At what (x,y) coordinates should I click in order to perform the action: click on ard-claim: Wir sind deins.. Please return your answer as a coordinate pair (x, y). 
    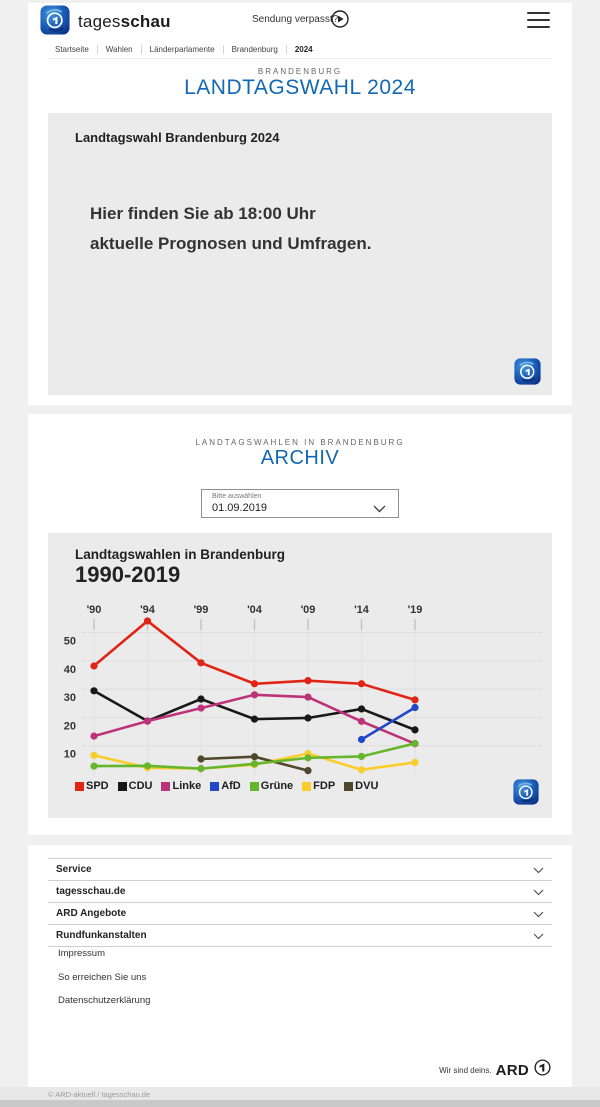
    Looking at the image, I should click on (465, 1070).